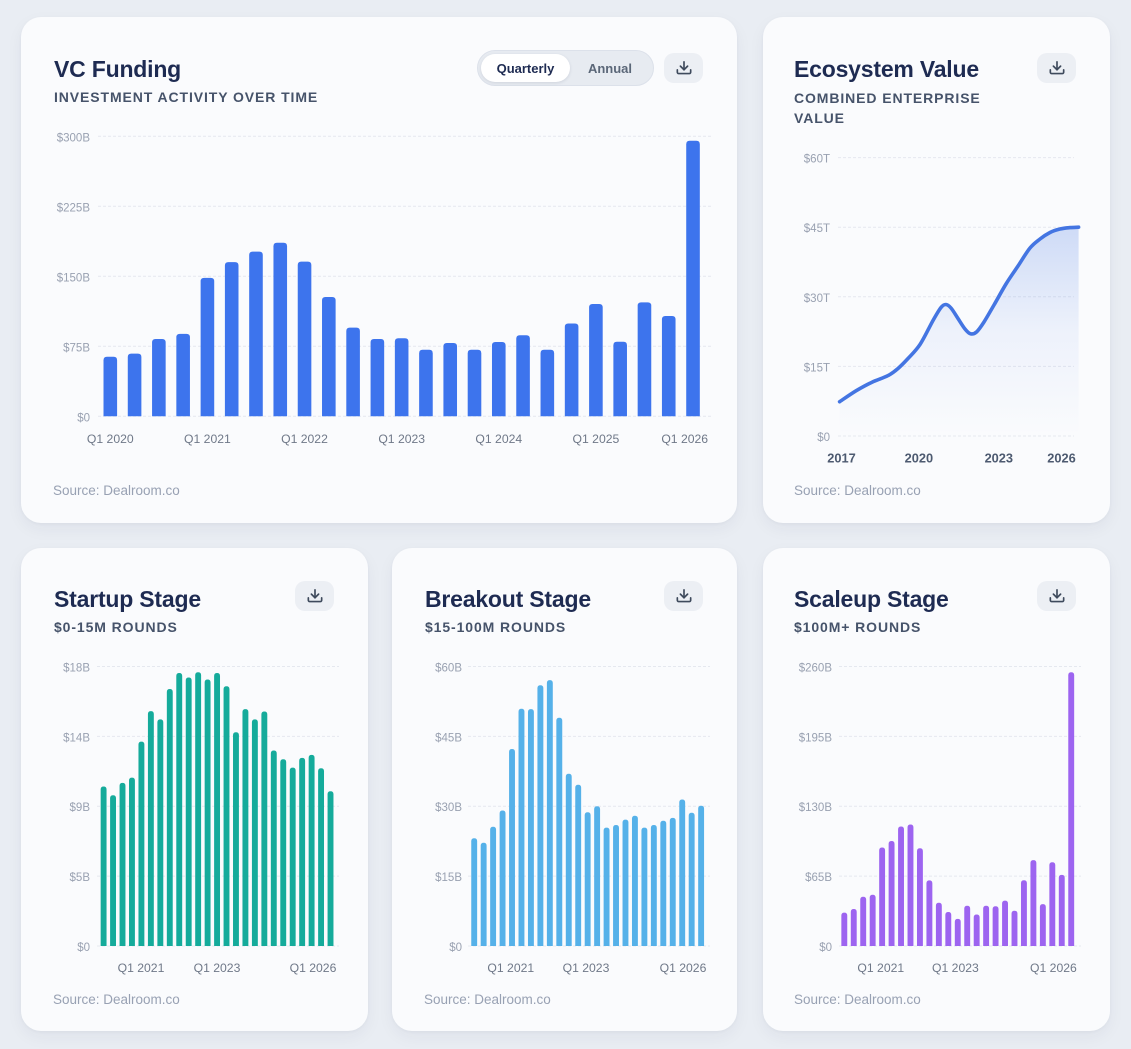 The width and height of the screenshot is (1131, 1049). Describe the element at coordinates (448, 738) in the screenshot. I see `svg-text: $45B` at that location.